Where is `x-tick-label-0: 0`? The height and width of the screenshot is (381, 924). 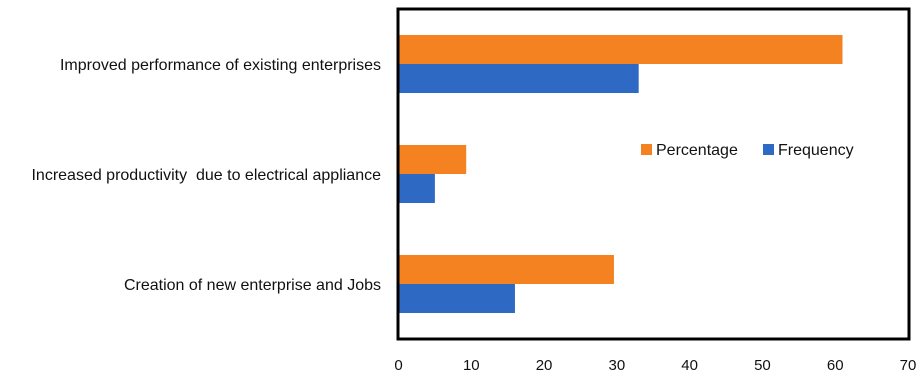 x-tick-label-0: 0 is located at coordinates (398, 365).